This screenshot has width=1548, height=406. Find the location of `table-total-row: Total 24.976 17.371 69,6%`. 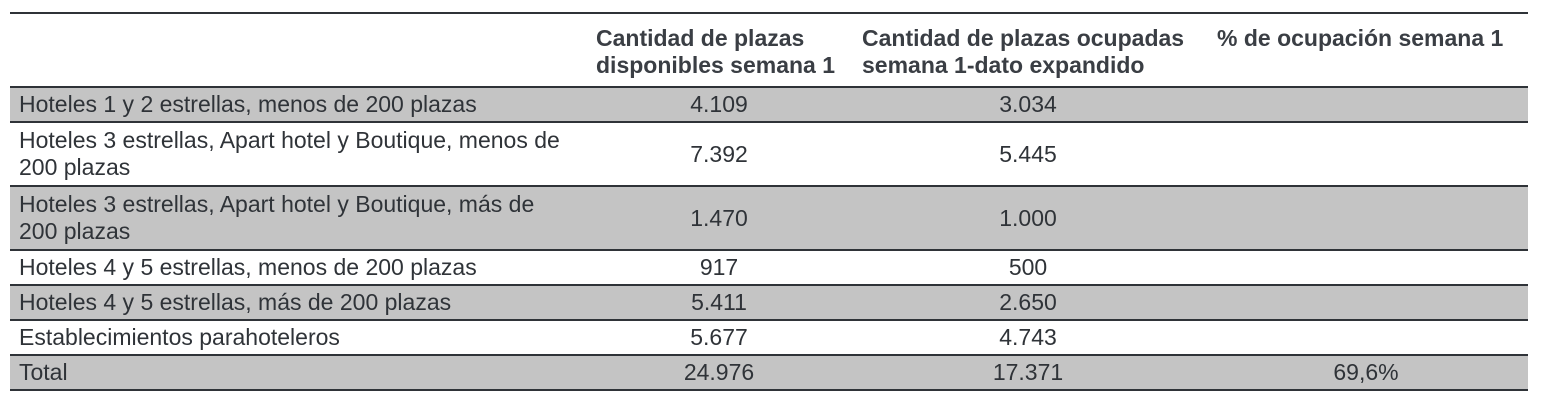

table-total-row: Total 24.976 17.371 69,6% is located at coordinates (769, 373).